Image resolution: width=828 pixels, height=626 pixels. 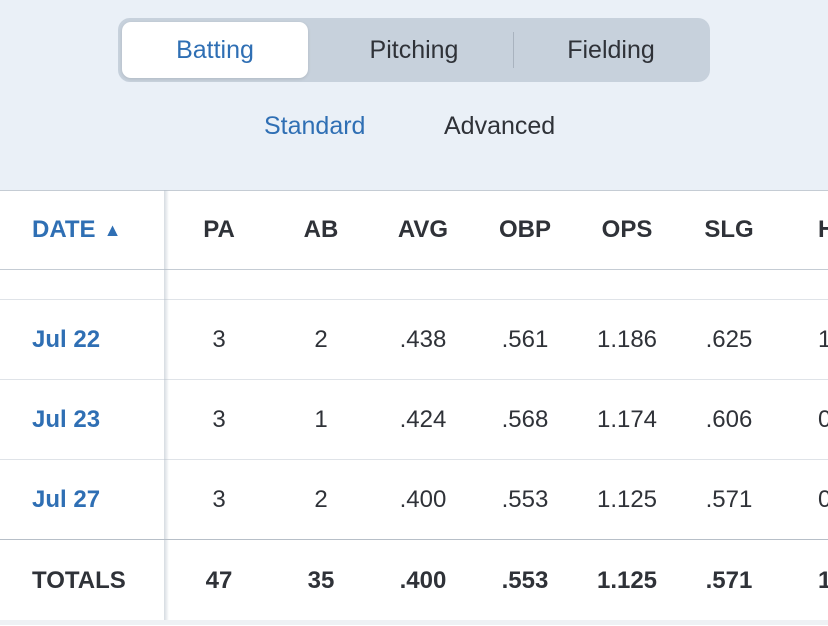 I want to click on cell-ab: 1, so click(x=321, y=419).